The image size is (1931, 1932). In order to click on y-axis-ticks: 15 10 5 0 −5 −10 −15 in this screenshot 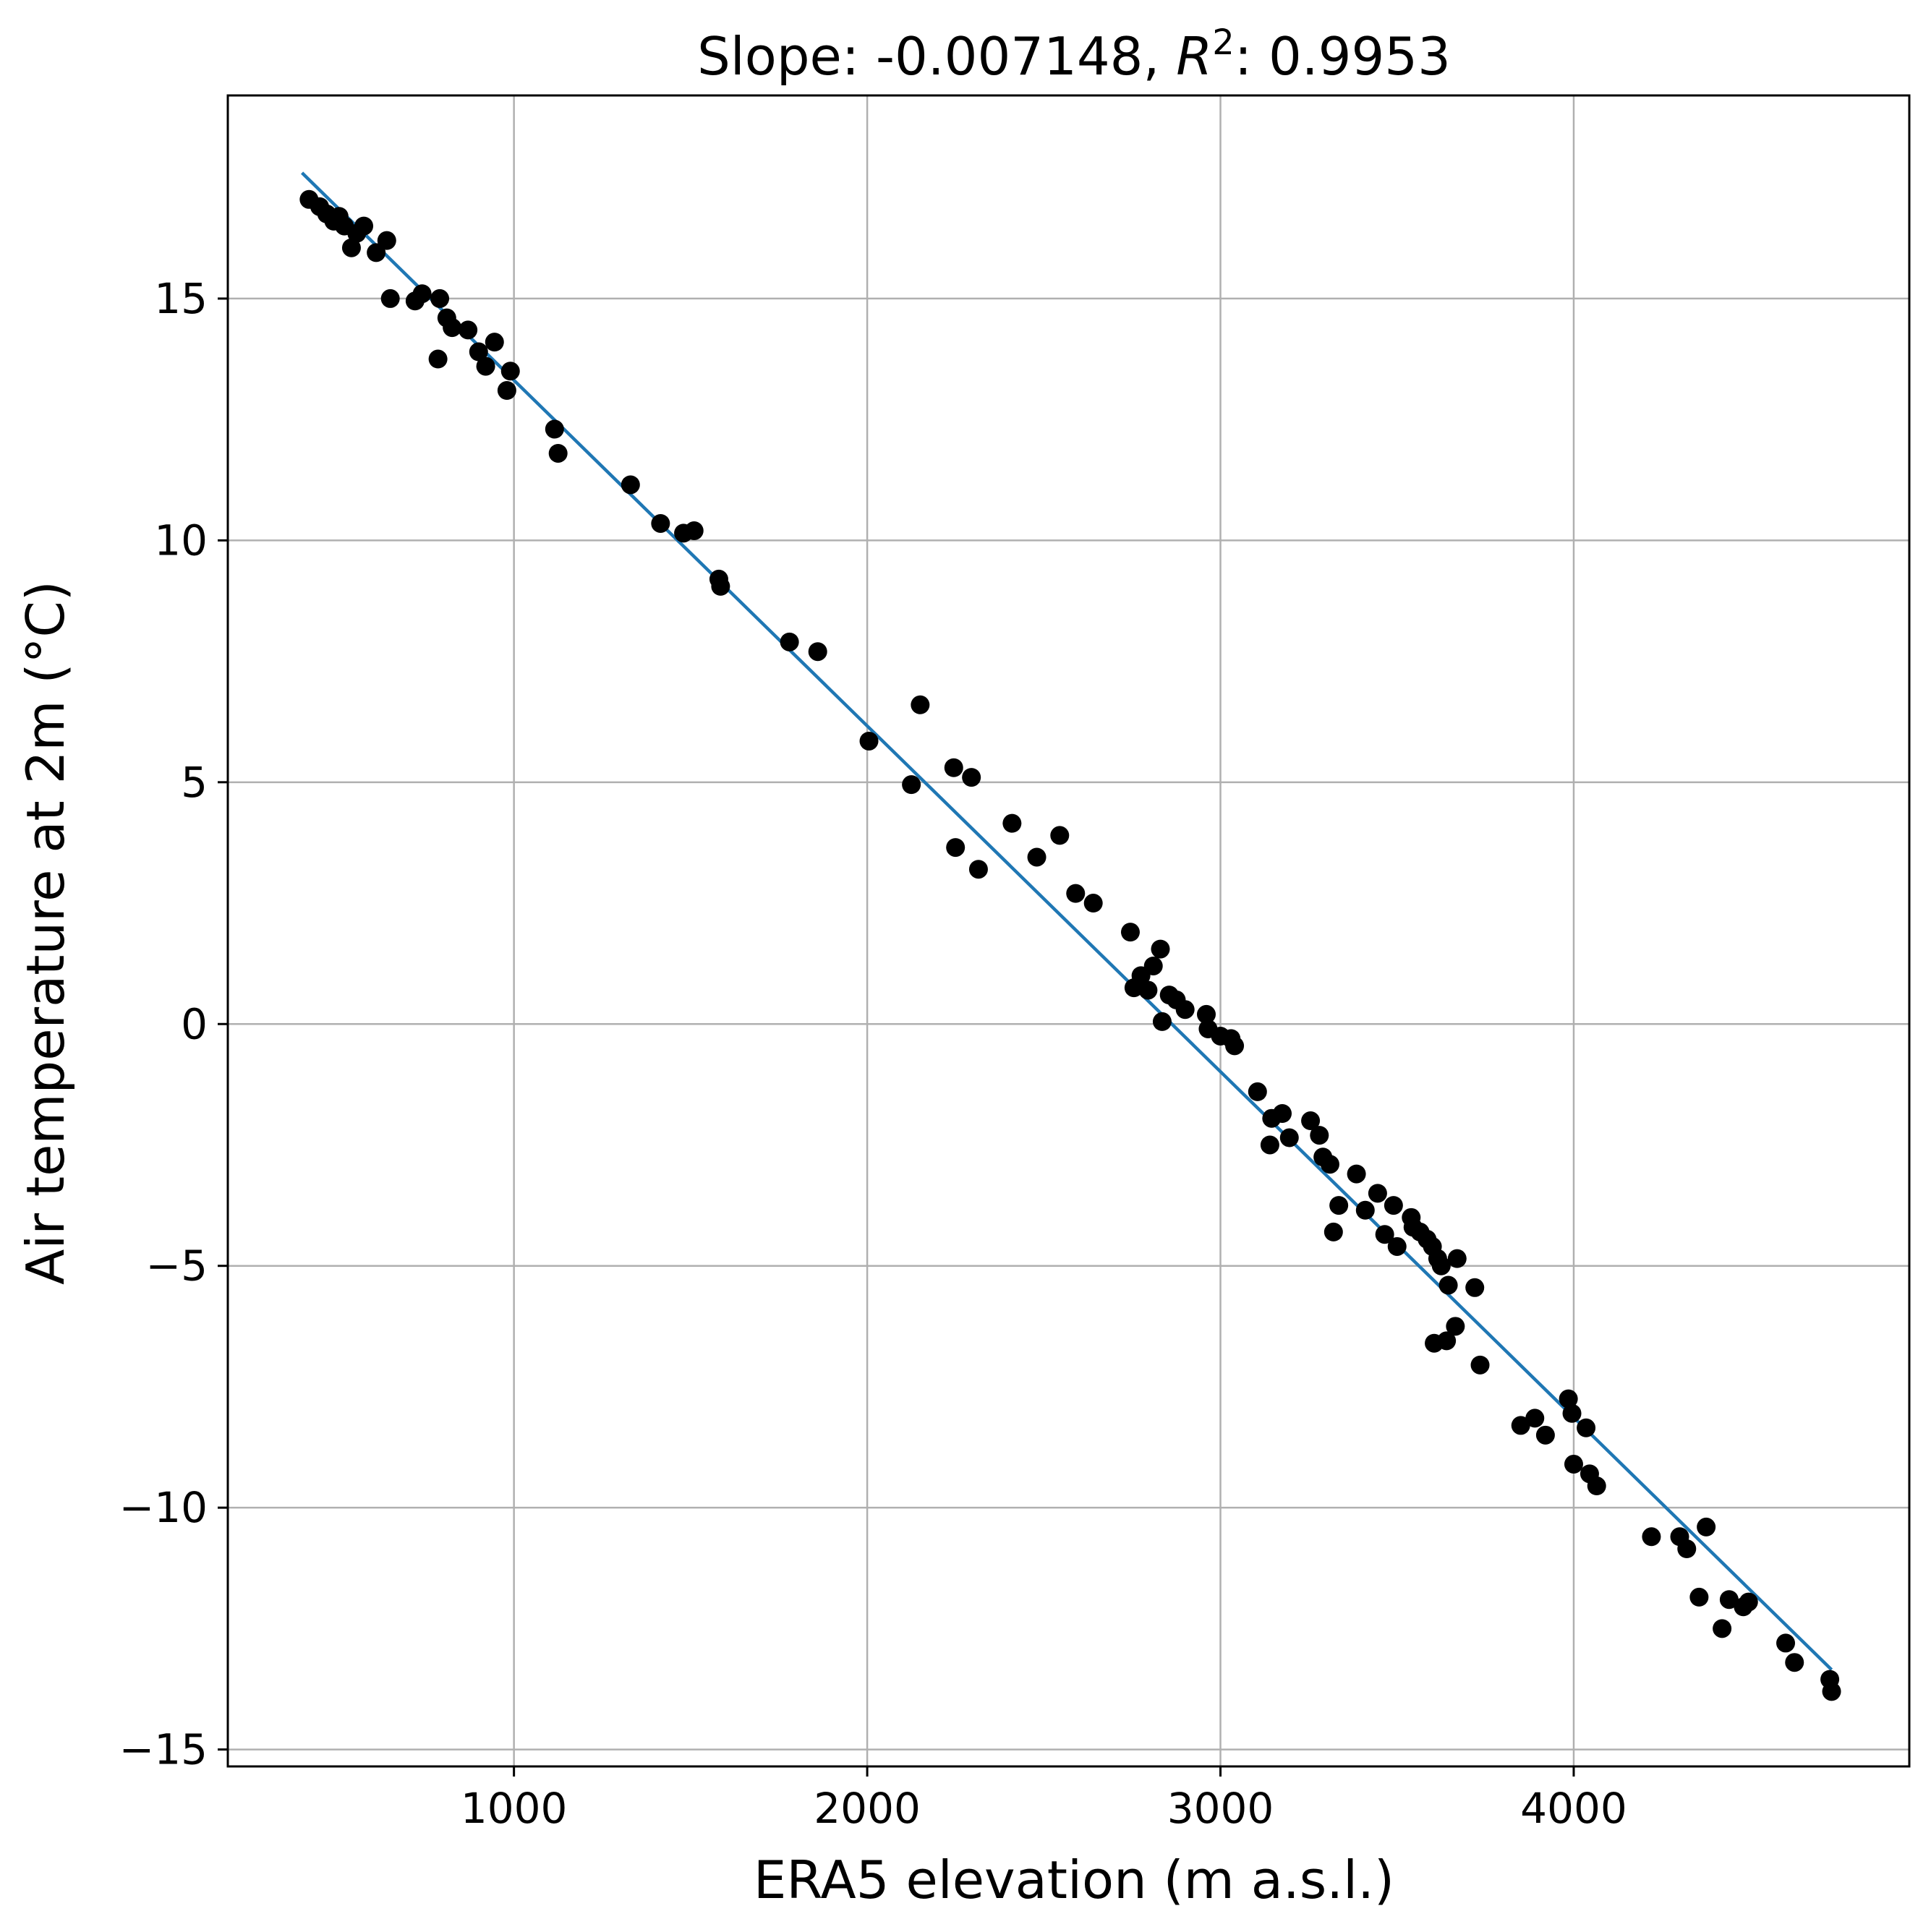, I will do `click(173, 1024)`.